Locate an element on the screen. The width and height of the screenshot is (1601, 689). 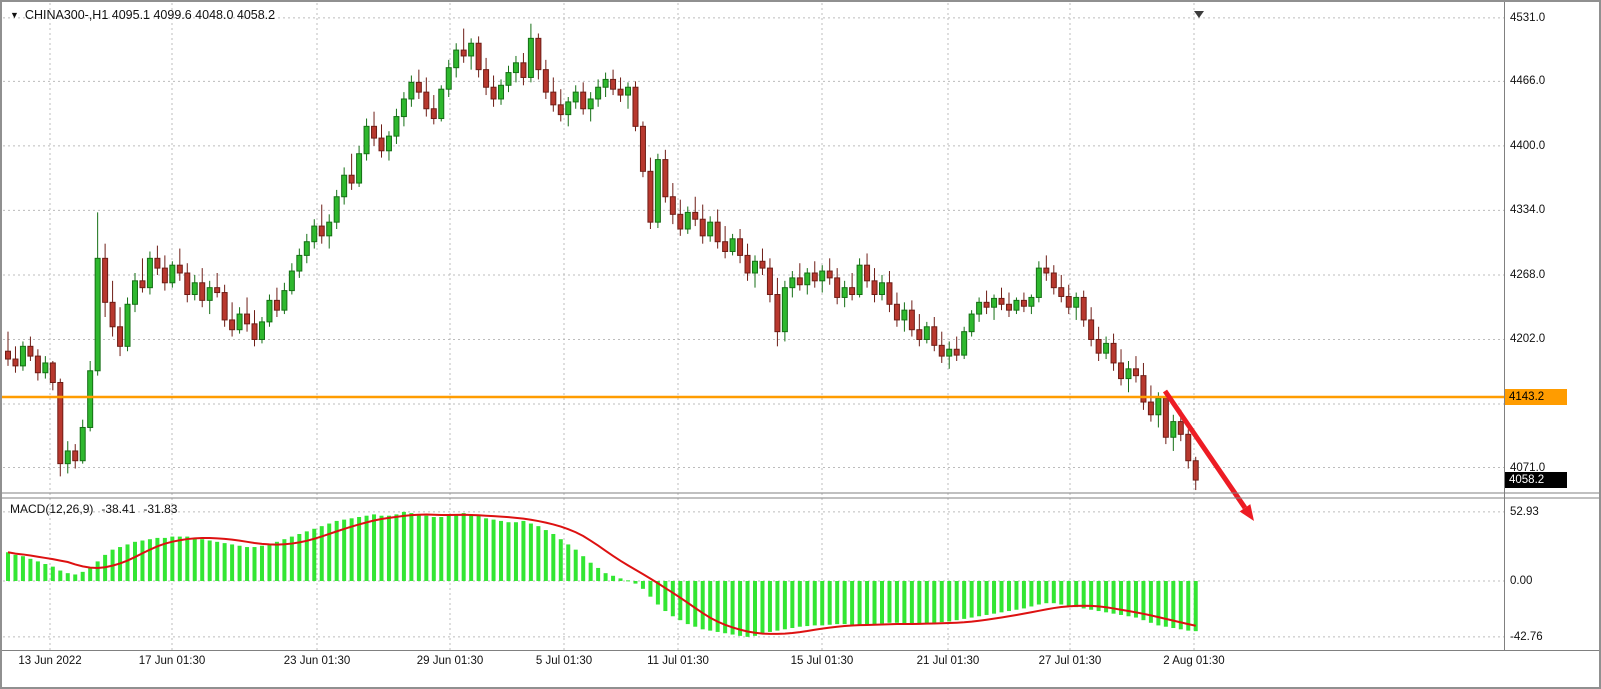
macd-axis-label: -42.76 is located at coordinates (1526, 636).